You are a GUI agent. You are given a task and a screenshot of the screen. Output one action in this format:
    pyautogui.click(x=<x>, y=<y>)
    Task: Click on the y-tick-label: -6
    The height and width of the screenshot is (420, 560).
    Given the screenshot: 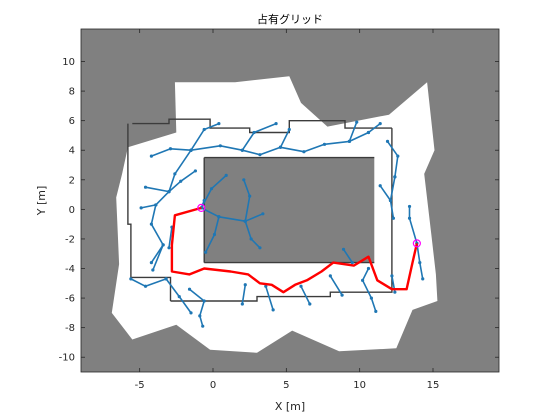 What is the action you would take?
    pyautogui.click(x=70, y=299)
    